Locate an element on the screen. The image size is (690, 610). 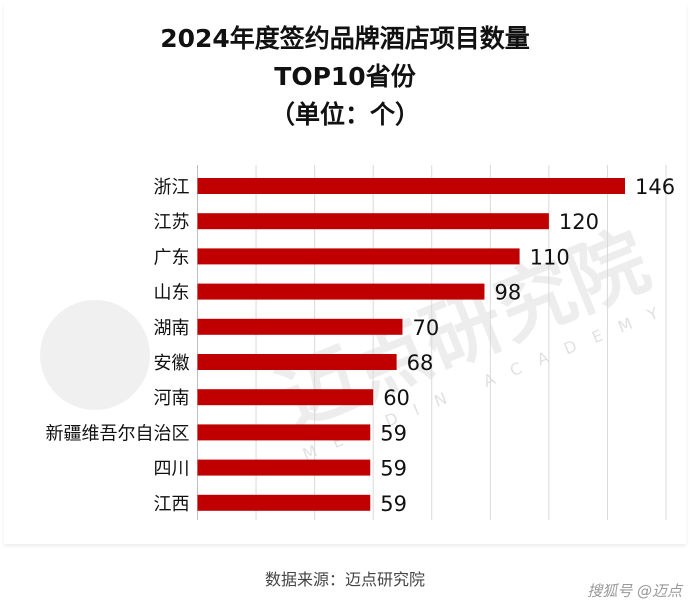
data-label: 70 is located at coordinates (425, 328).